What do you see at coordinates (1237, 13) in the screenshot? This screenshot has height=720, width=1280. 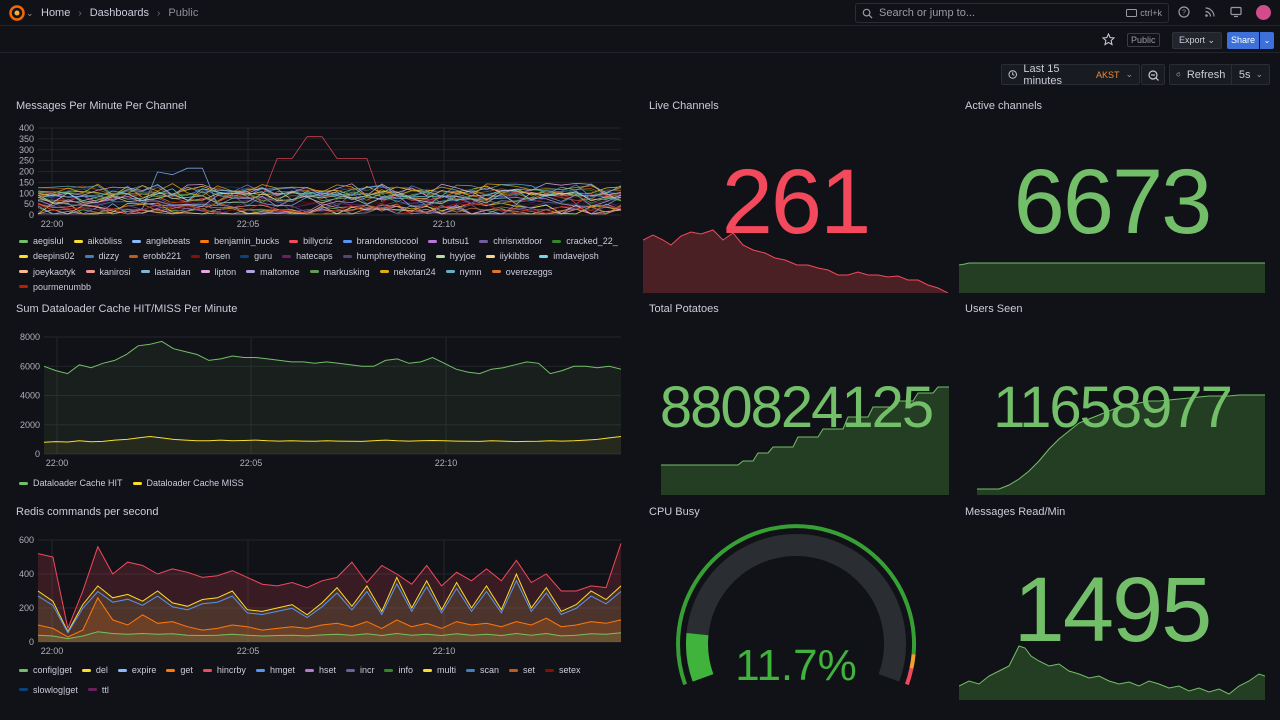 I see `kiosk-monitor-icon` at bounding box center [1237, 13].